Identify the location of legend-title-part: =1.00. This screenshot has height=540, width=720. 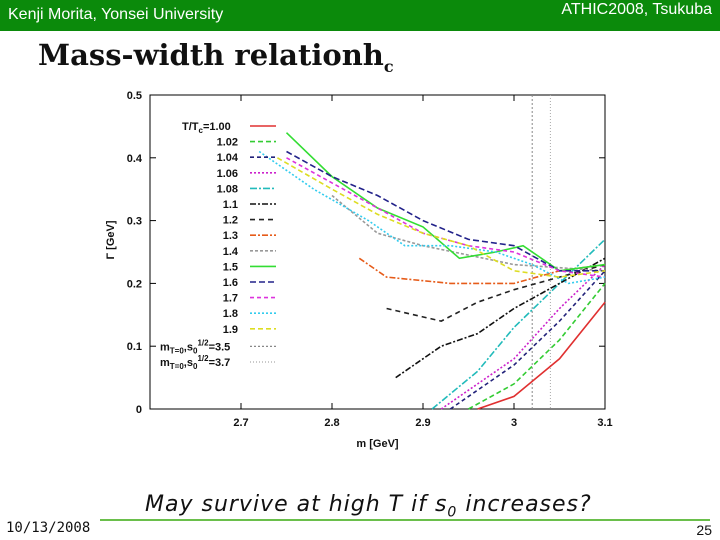
(217, 127).